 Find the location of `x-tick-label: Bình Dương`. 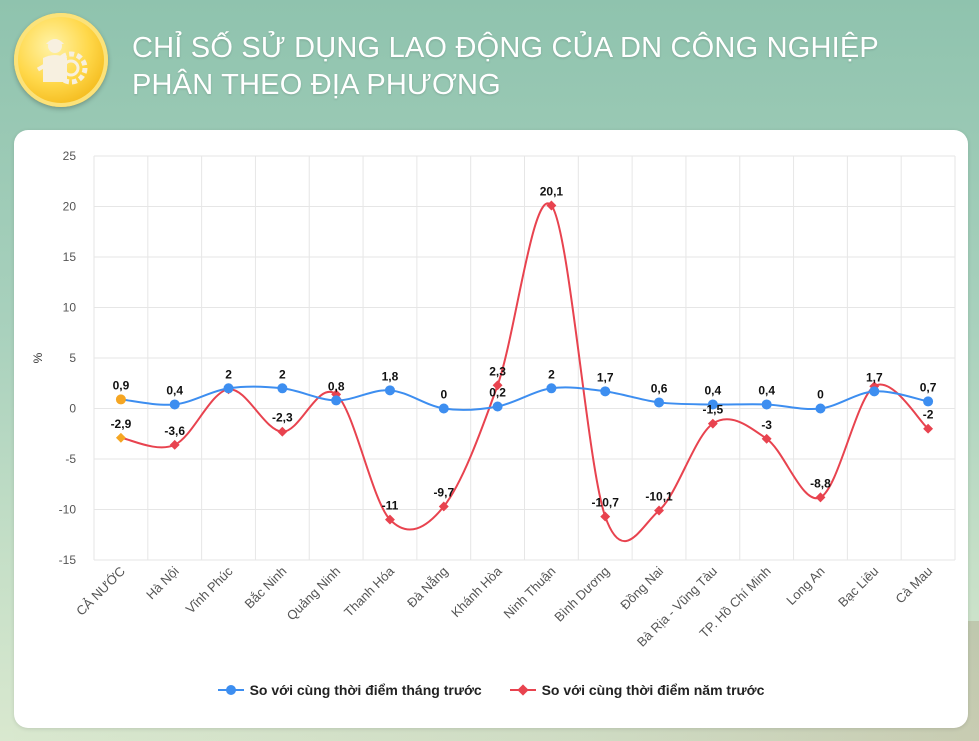

x-tick-label: Bình Dương is located at coordinates (581, 594).